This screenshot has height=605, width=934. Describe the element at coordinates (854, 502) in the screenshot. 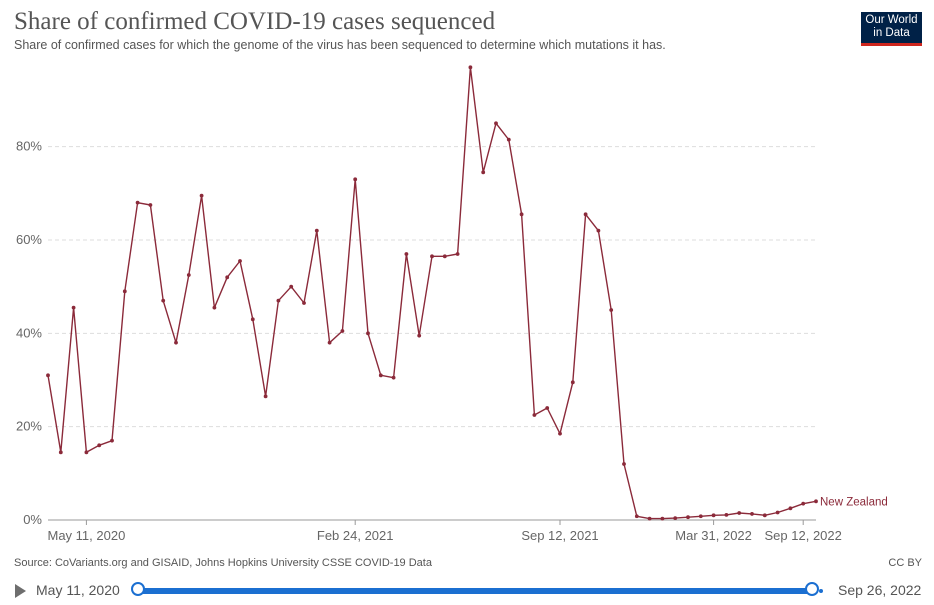

I see `series-label: New Zealand` at that location.